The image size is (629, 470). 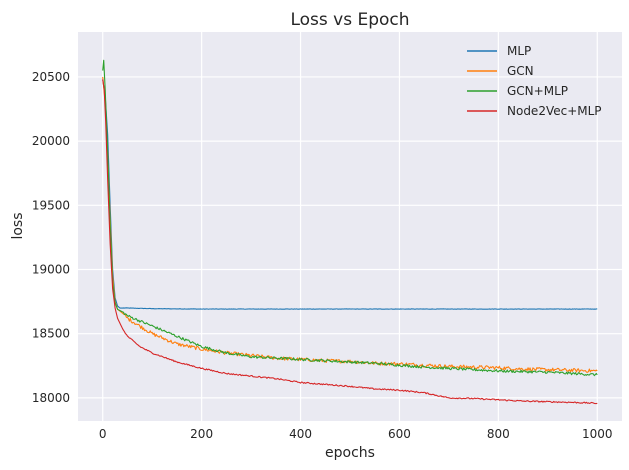 I want to click on x-tick-label: 0, so click(x=103, y=434).